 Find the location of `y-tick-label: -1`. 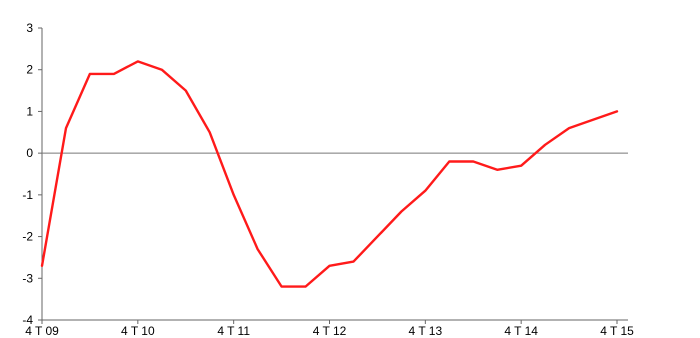

y-tick-label: -1 is located at coordinates (27, 195).